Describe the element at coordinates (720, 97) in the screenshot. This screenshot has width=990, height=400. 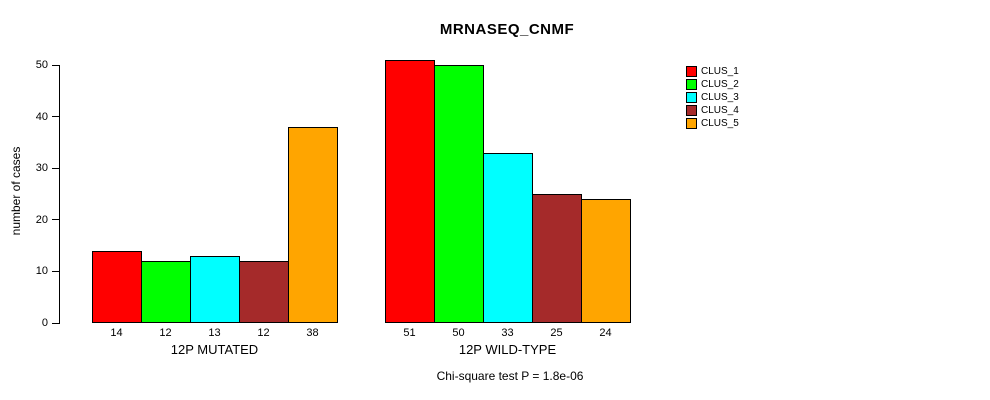
I see `legend-label: CLUS_3` at that location.